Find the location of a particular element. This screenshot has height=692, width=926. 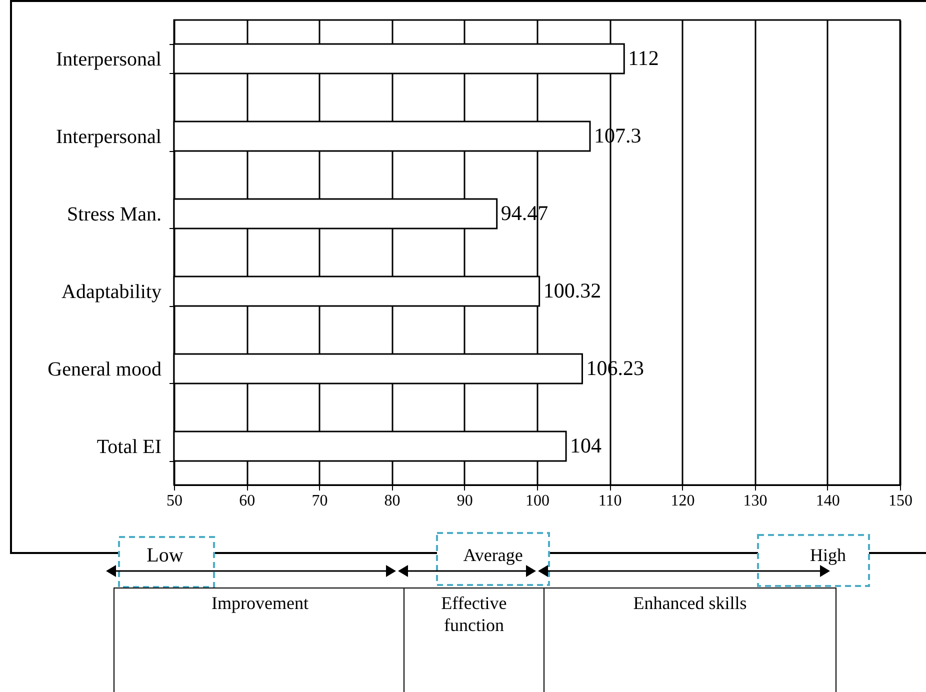

data-label: 100.32 is located at coordinates (572, 290).